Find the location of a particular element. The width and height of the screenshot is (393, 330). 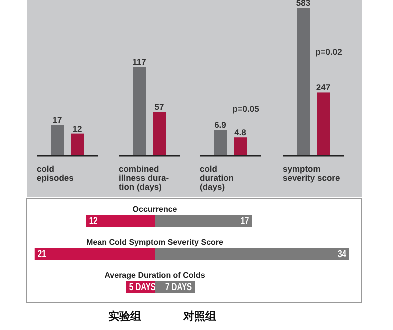

data-label: 247 is located at coordinates (323, 87).